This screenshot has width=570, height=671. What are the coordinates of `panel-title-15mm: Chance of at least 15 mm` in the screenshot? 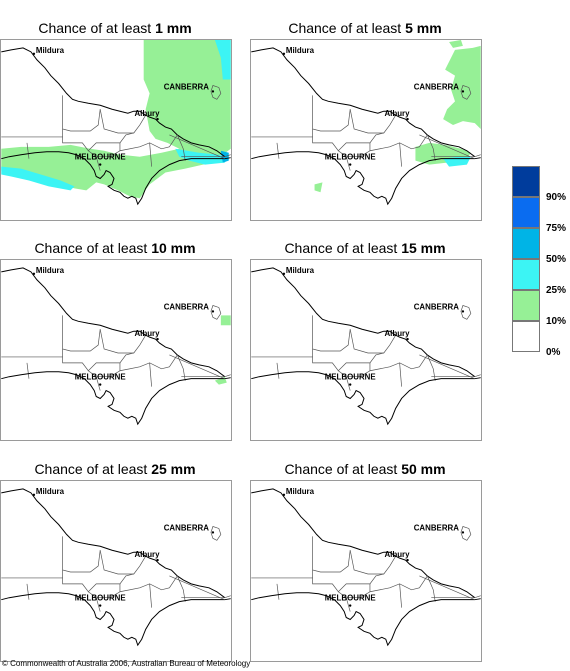 It's located at (365, 248).